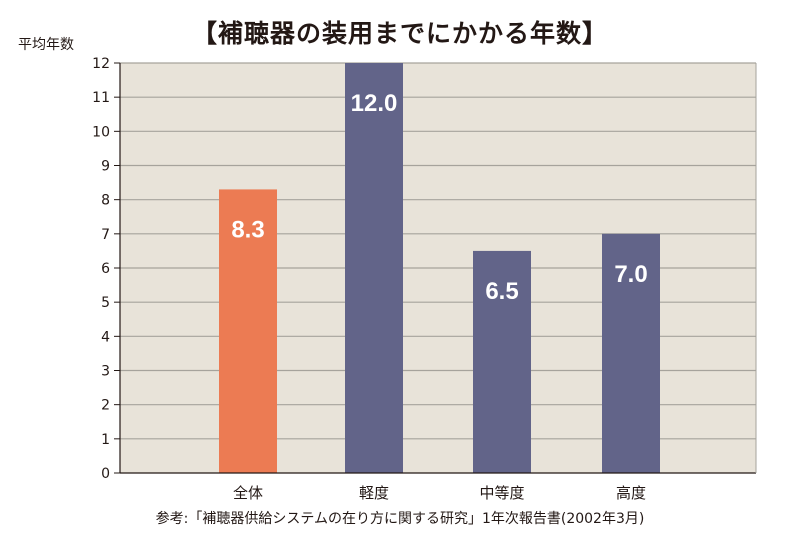 This screenshot has width=800, height=533. I want to click on y-tick-label: 11, so click(101, 98).